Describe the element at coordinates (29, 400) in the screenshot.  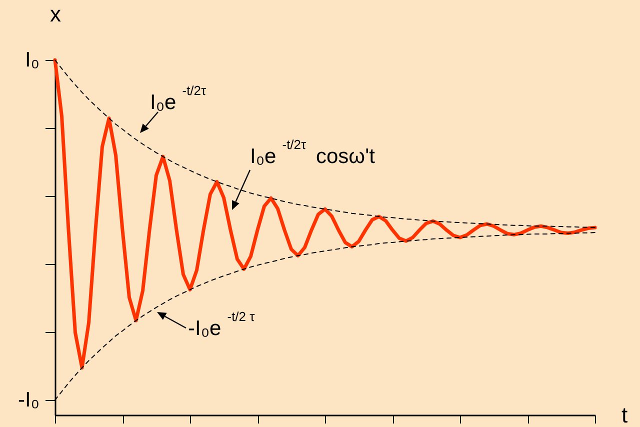
I see `text: -I₀` at that location.